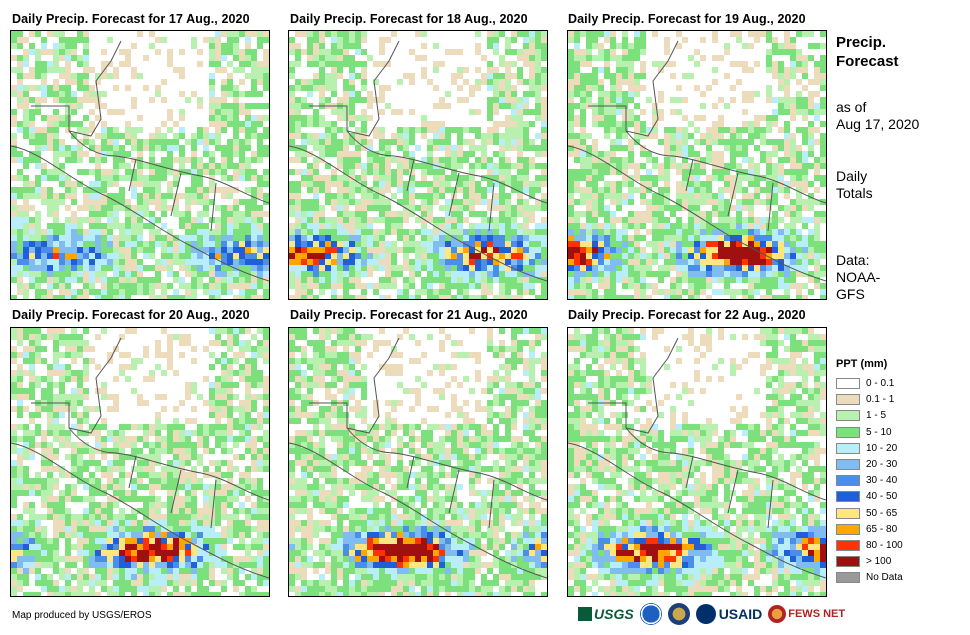 Image resolution: width=970 pixels, height=635 pixels. Describe the element at coordinates (867, 52) in the screenshot. I see `sidebar-title: Precip. Forecast` at that location.